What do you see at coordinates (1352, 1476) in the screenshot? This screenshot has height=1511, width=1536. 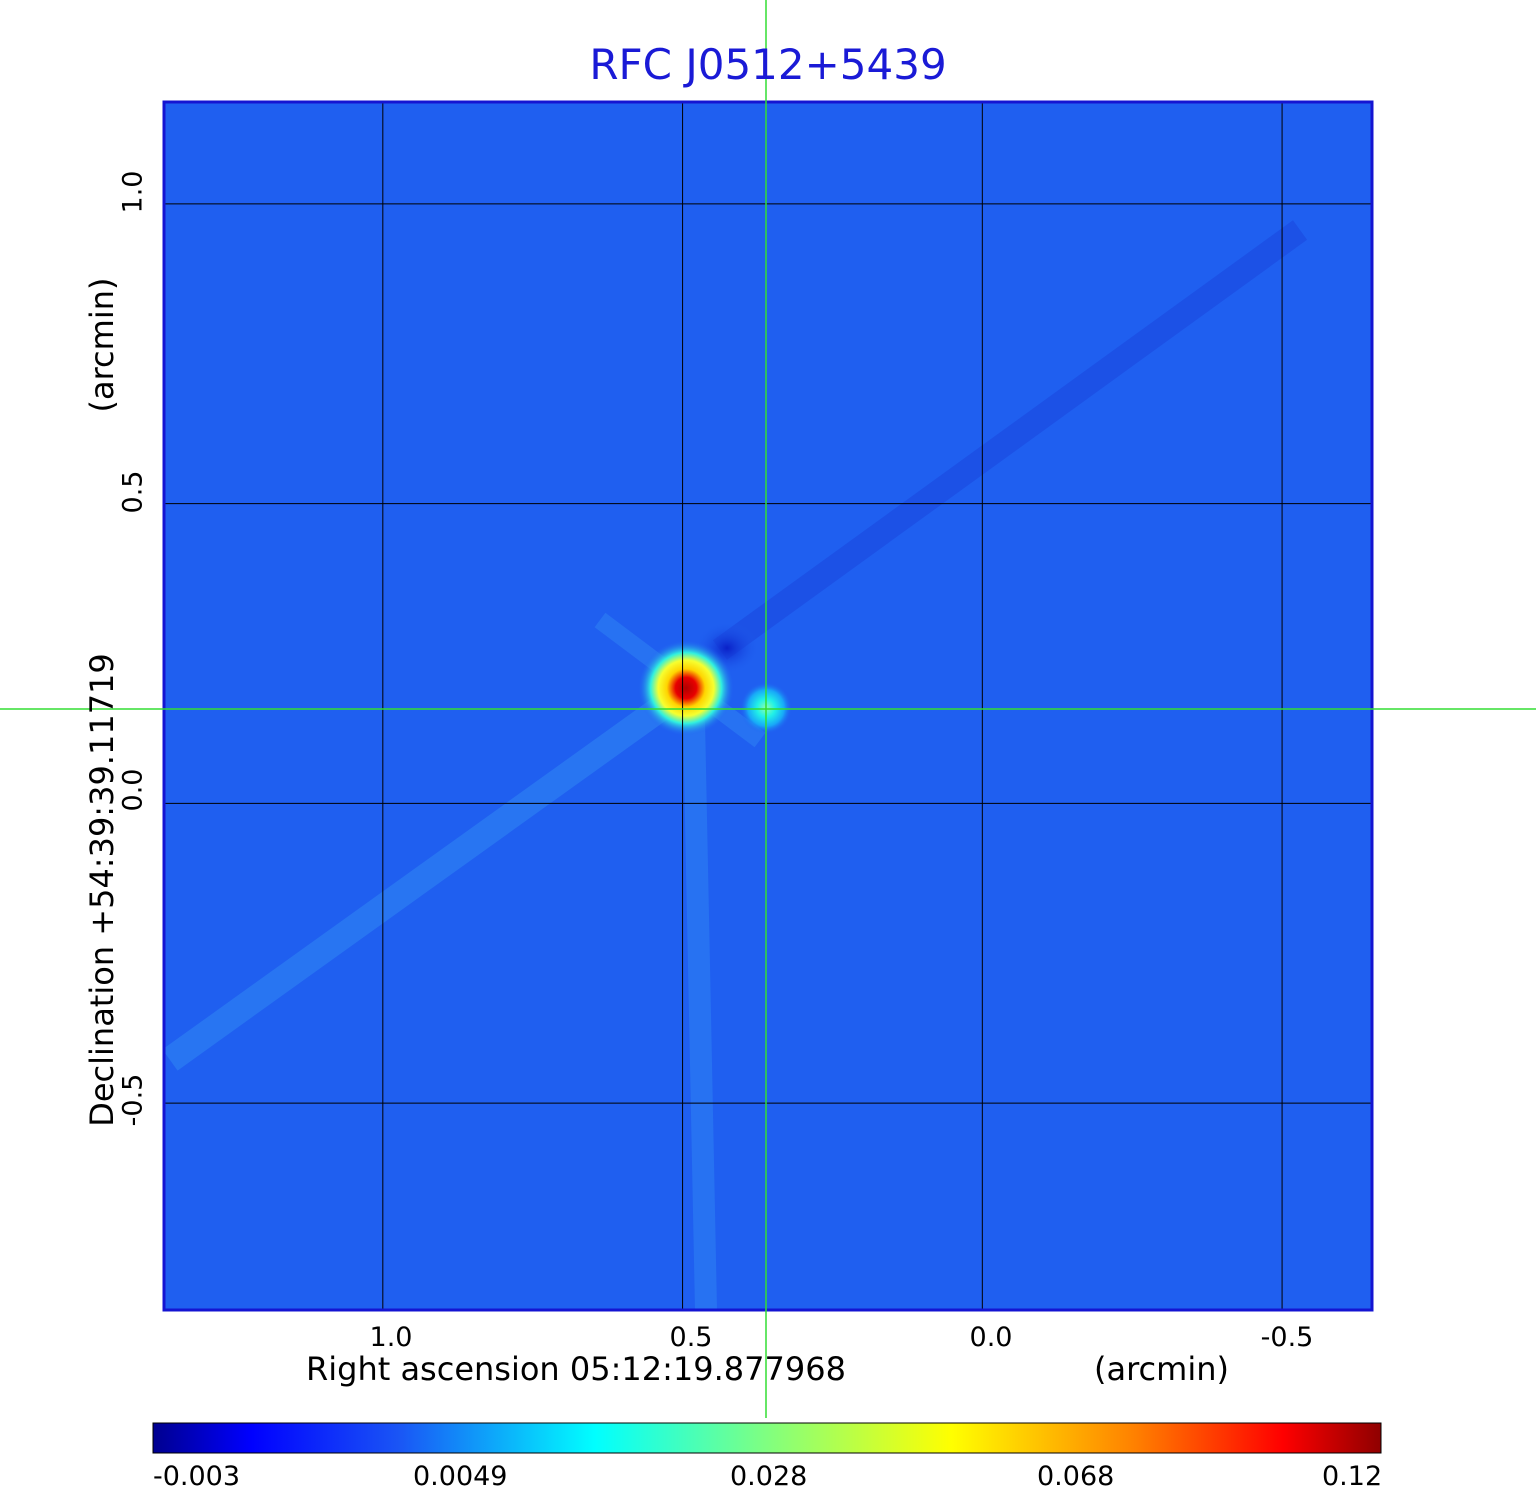 I see `colorbar-tick-label: 0.12` at bounding box center [1352, 1476].